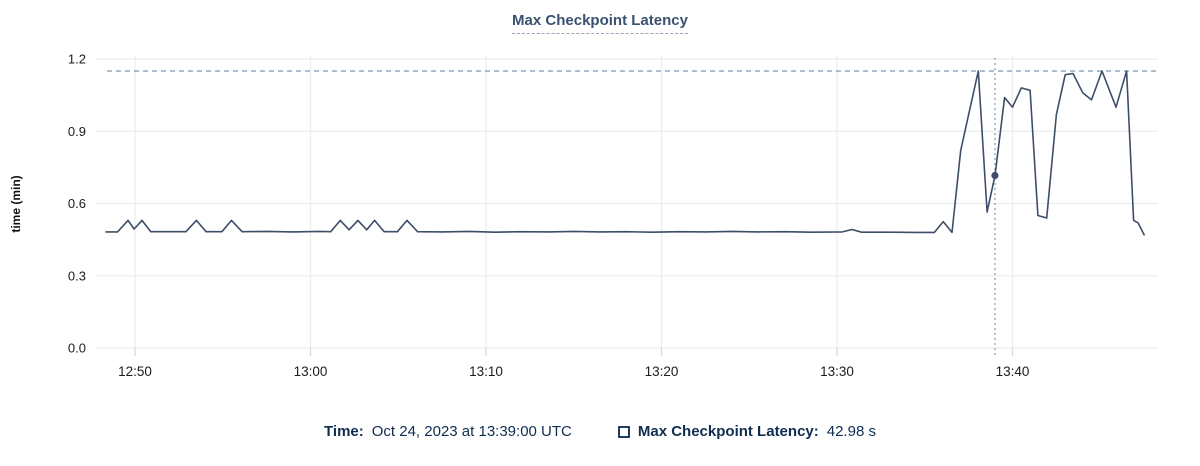 This screenshot has width=1200, height=466. Describe the element at coordinates (135, 371) in the screenshot. I see `x-tick-label: 12:50` at that location.